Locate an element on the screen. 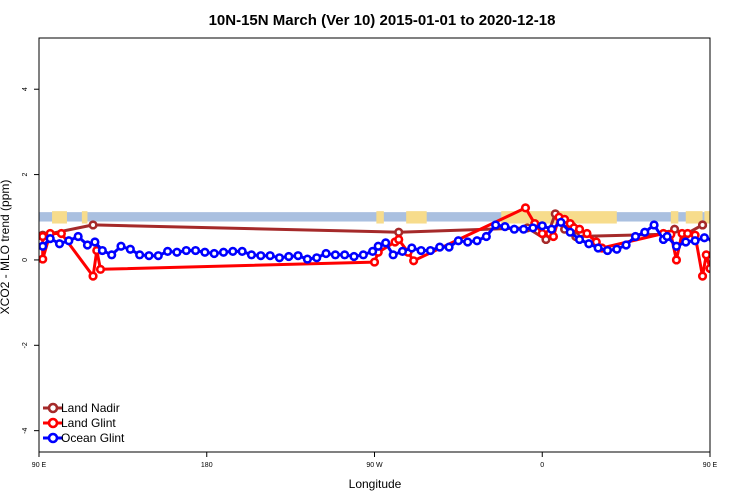 The image size is (750, 500). legend-label: Ocean Glint is located at coordinates (93, 438).